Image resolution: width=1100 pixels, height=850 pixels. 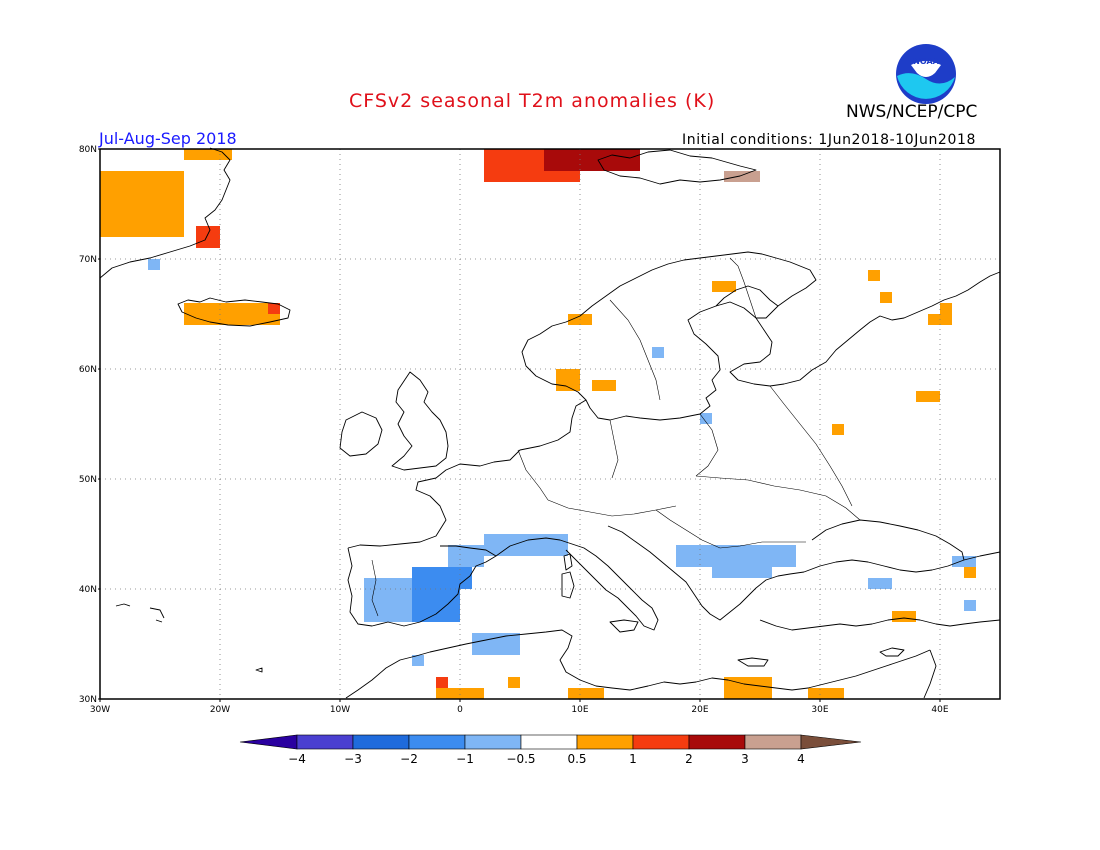 I want to click on border-poland-east, so click(x=707, y=445).